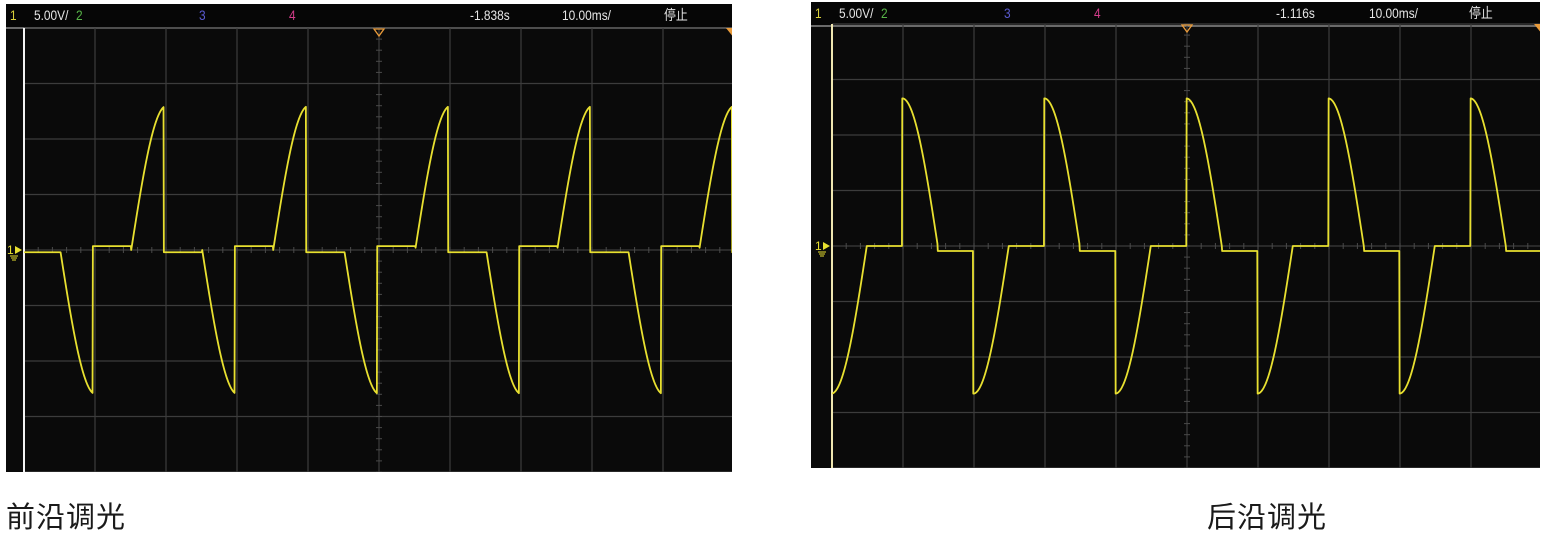 Image resolution: width=1552 pixels, height=536 pixels. I want to click on caption-trailing-edge-dimming: 后沿调光, so click(1267, 517).